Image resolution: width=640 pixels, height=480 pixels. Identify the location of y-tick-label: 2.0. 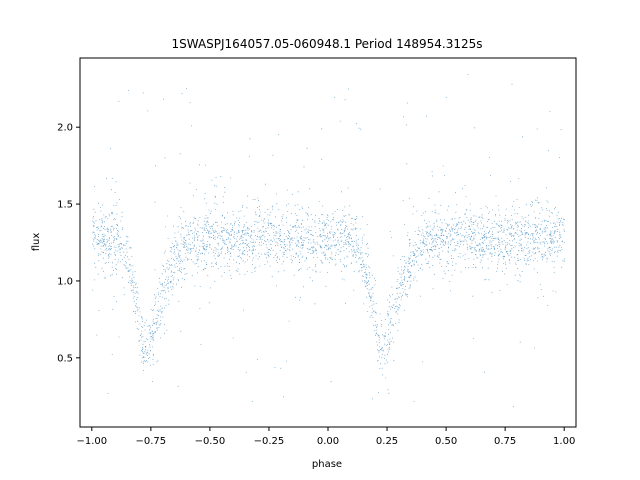
(65, 128).